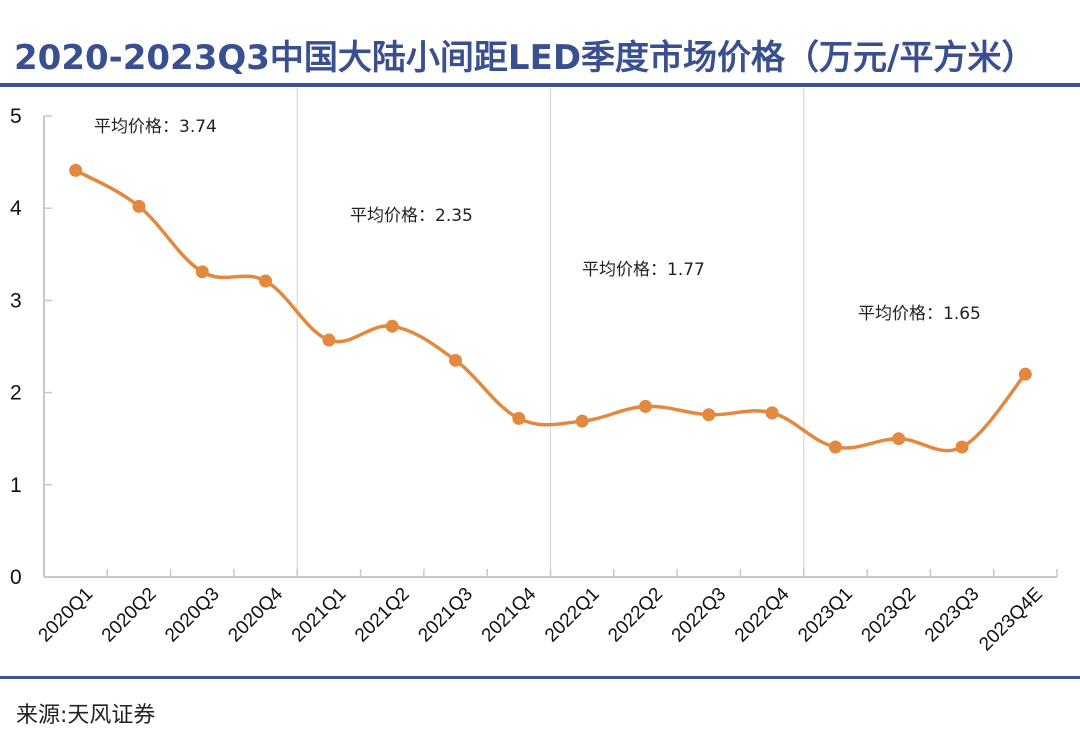  What do you see at coordinates (192, 615) in the screenshot?
I see `x-tick-label: 2020Q3` at bounding box center [192, 615].